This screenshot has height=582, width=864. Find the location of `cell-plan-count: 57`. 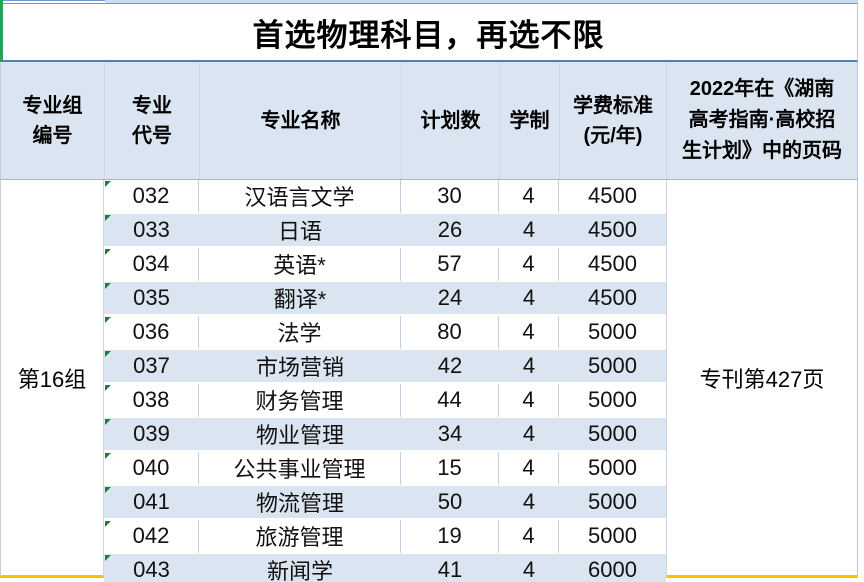

cell-plan-count: 57 is located at coordinates (450, 265).